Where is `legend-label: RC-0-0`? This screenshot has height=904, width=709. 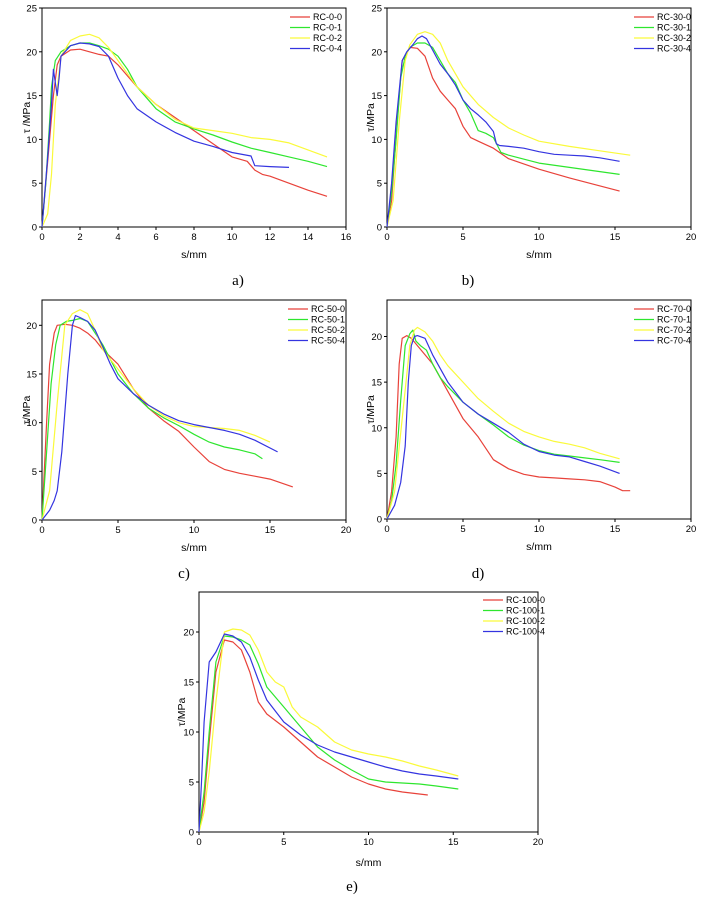
legend-label: RC-0-0 is located at coordinates (327, 17).